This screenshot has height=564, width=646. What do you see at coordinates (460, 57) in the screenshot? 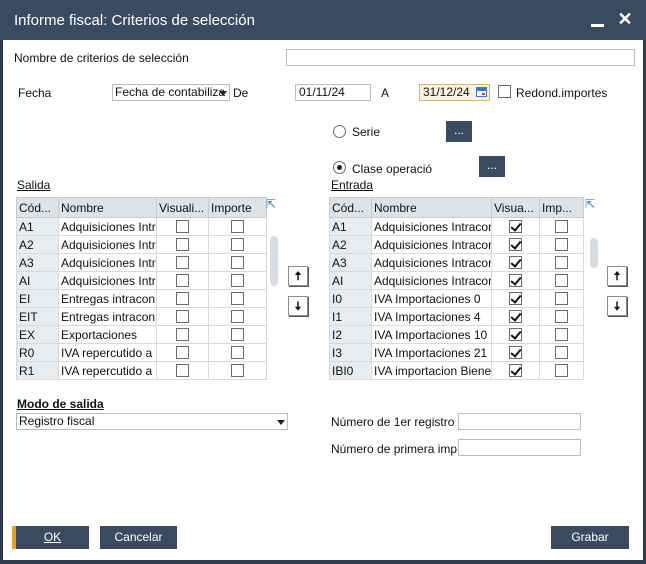
I see `criteria-name-input` at bounding box center [460, 57].